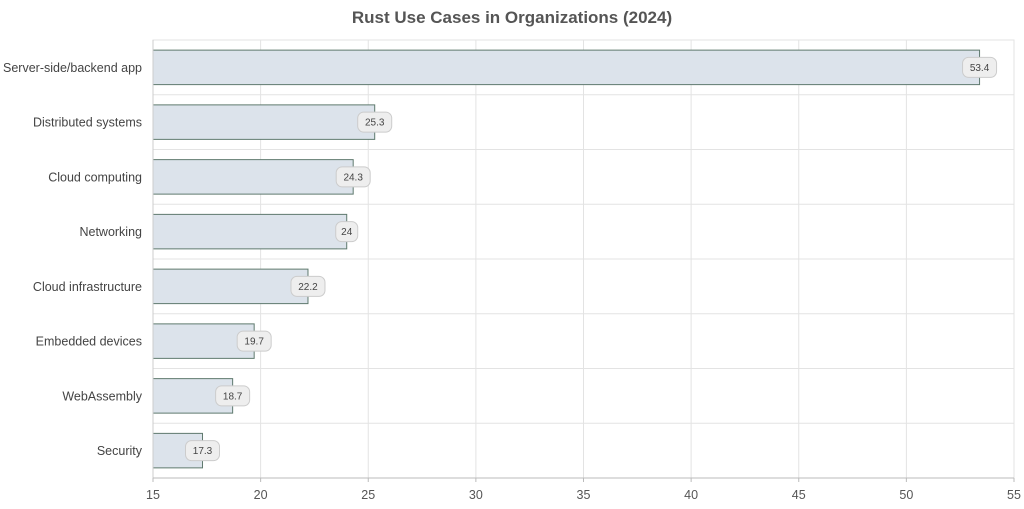  I want to click on value-label: 22.2, so click(308, 286).